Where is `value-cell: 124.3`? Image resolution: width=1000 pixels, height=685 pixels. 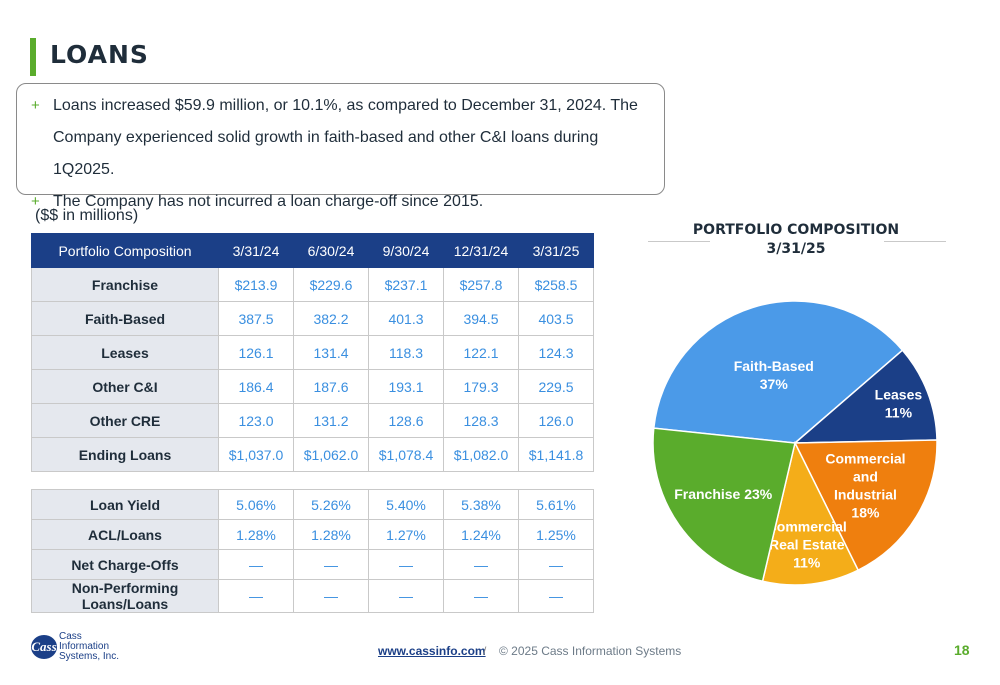
value-cell: 124.3 is located at coordinates (556, 352).